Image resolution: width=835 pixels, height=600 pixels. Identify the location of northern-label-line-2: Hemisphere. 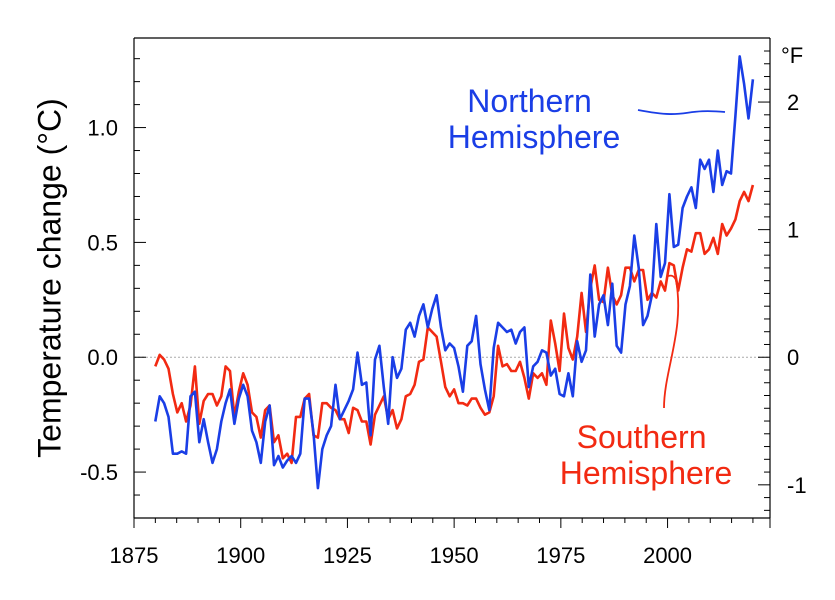
(534, 137).